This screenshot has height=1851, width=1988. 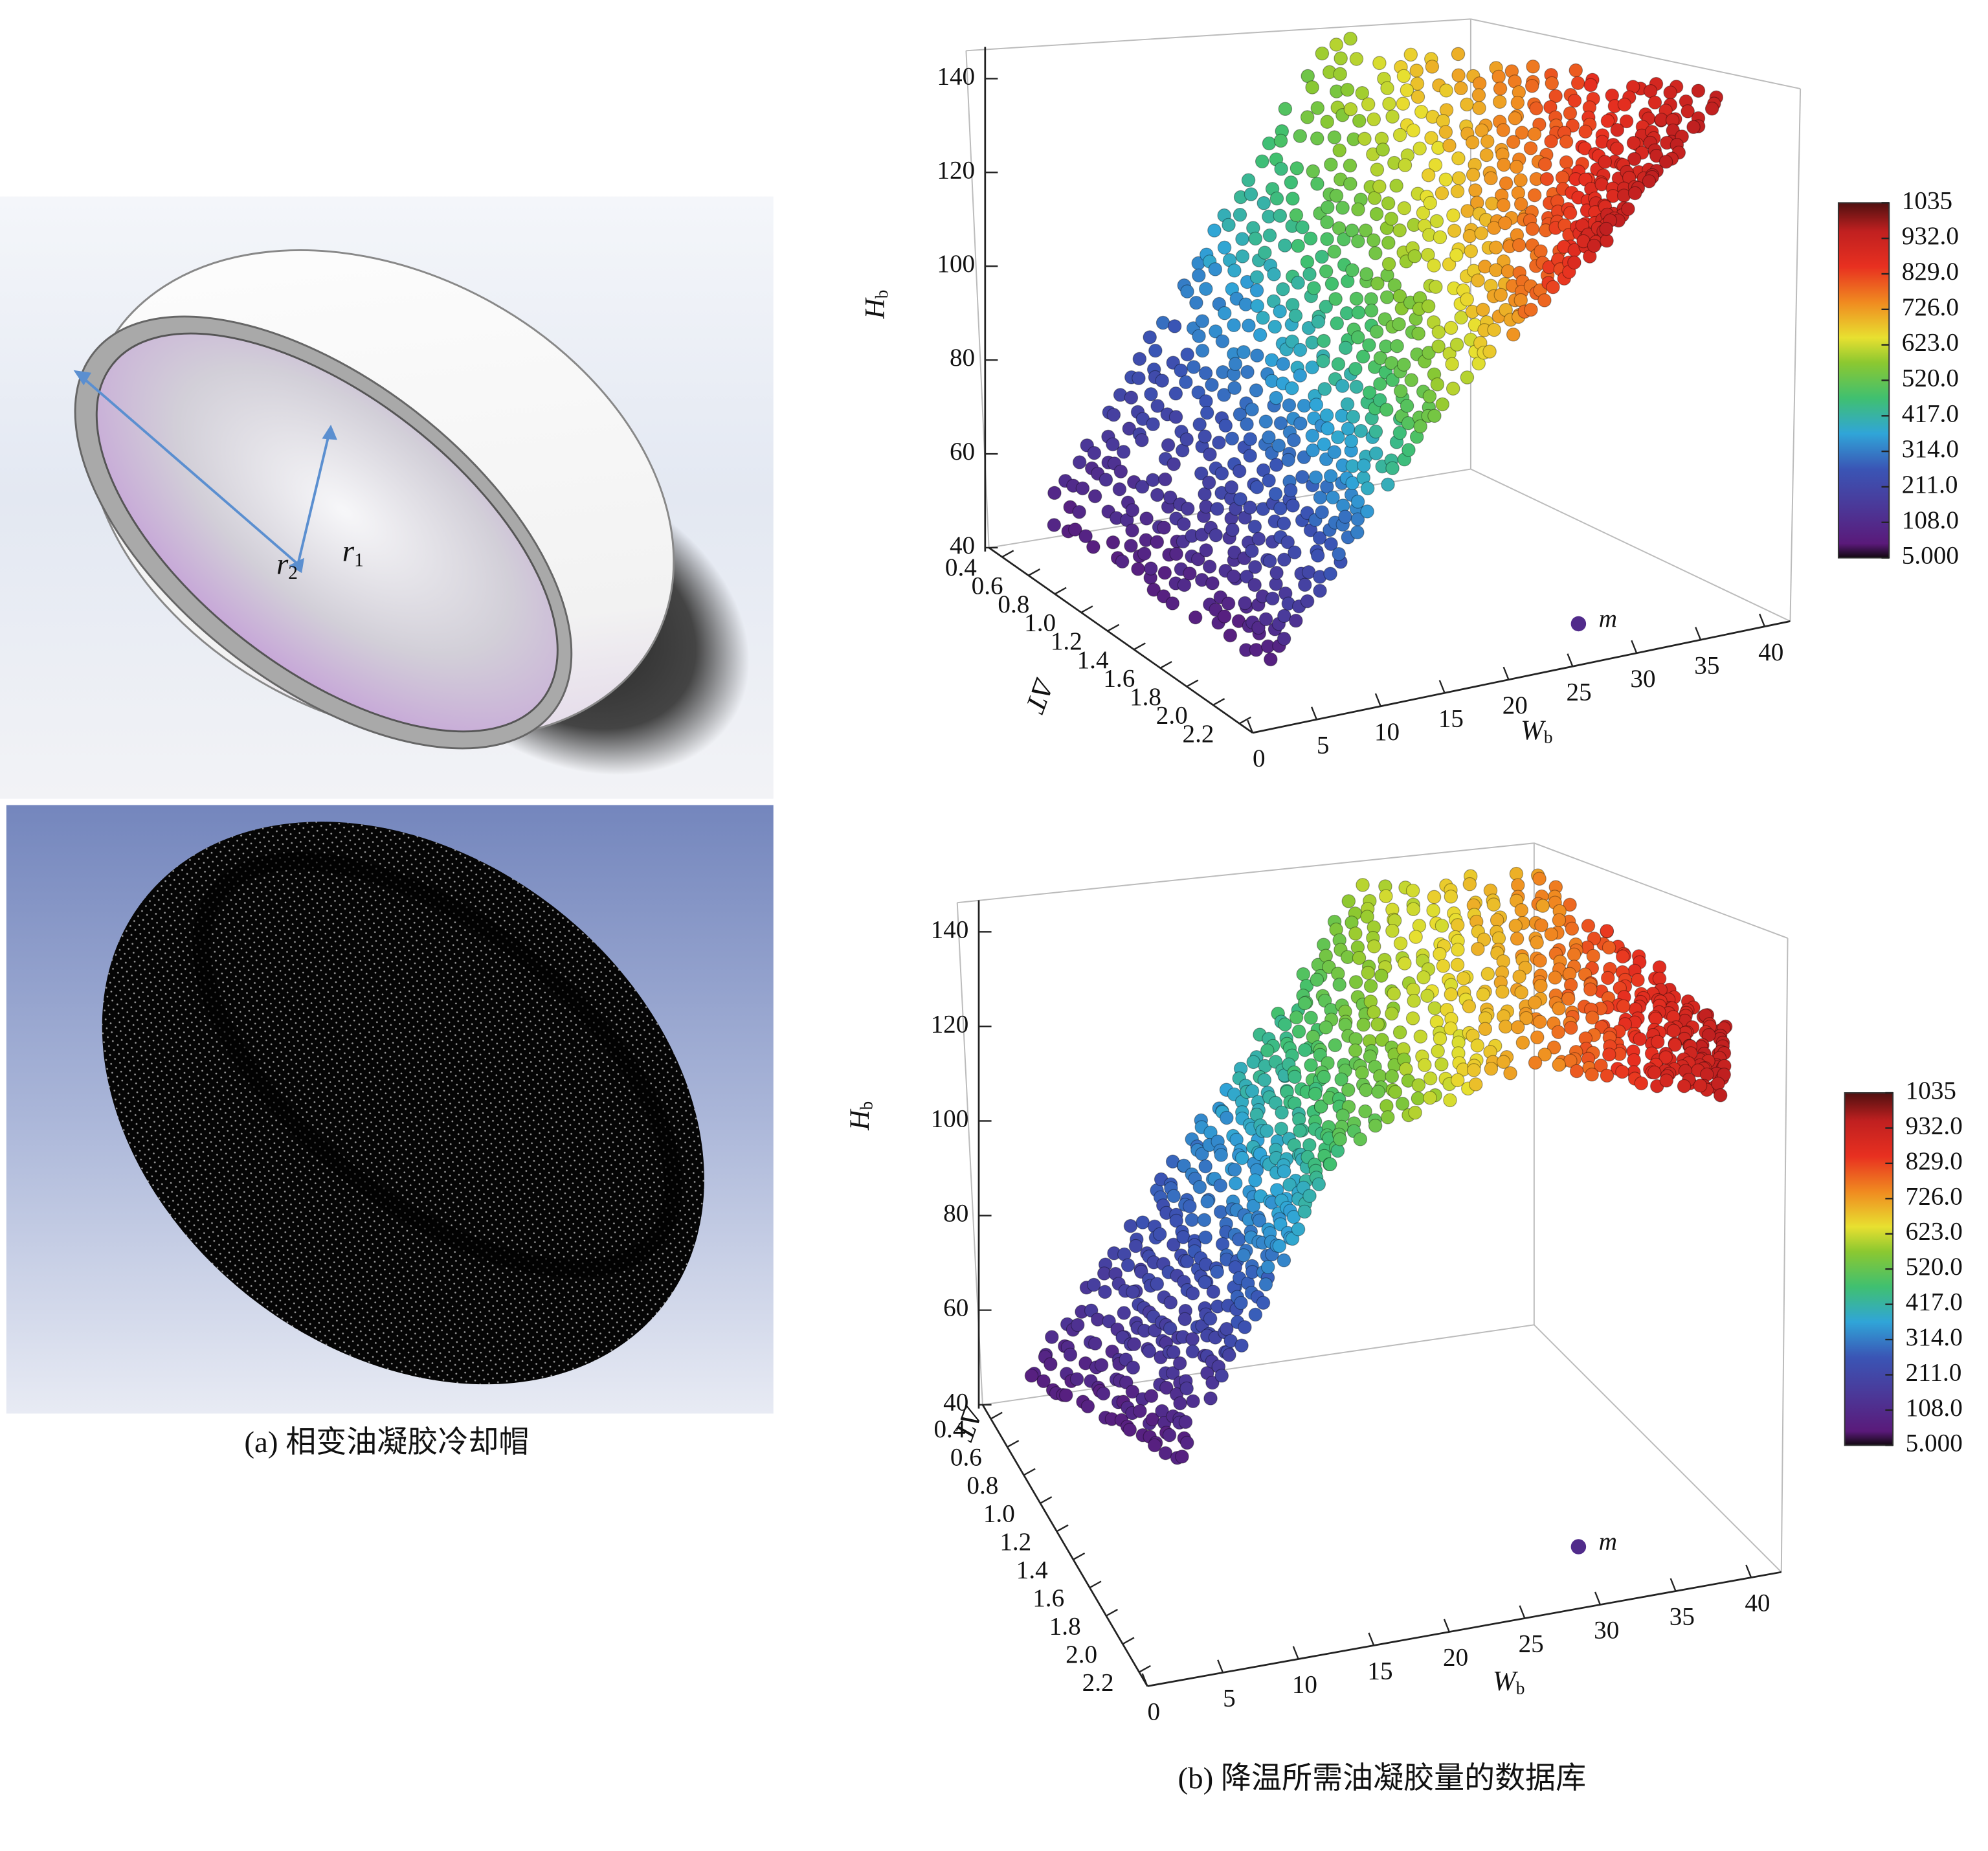 I want to click on point-cloud, so click(x=1386, y=349).